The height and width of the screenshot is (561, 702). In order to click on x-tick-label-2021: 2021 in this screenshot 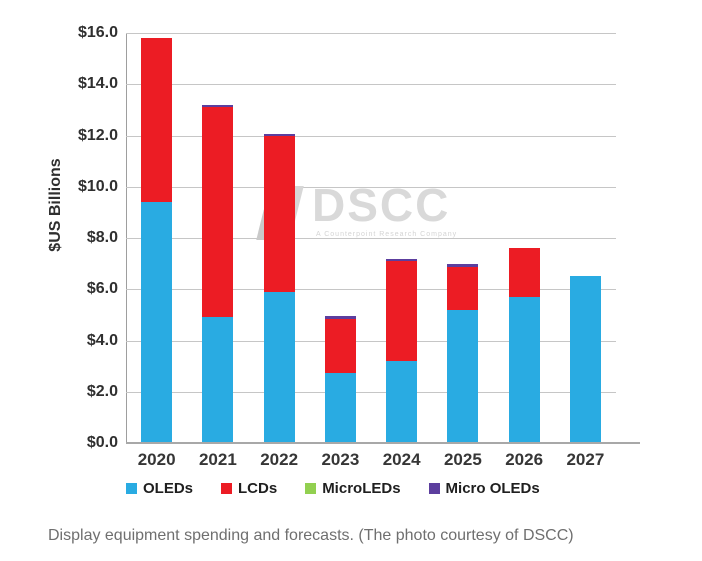, I will do `click(217, 459)`.